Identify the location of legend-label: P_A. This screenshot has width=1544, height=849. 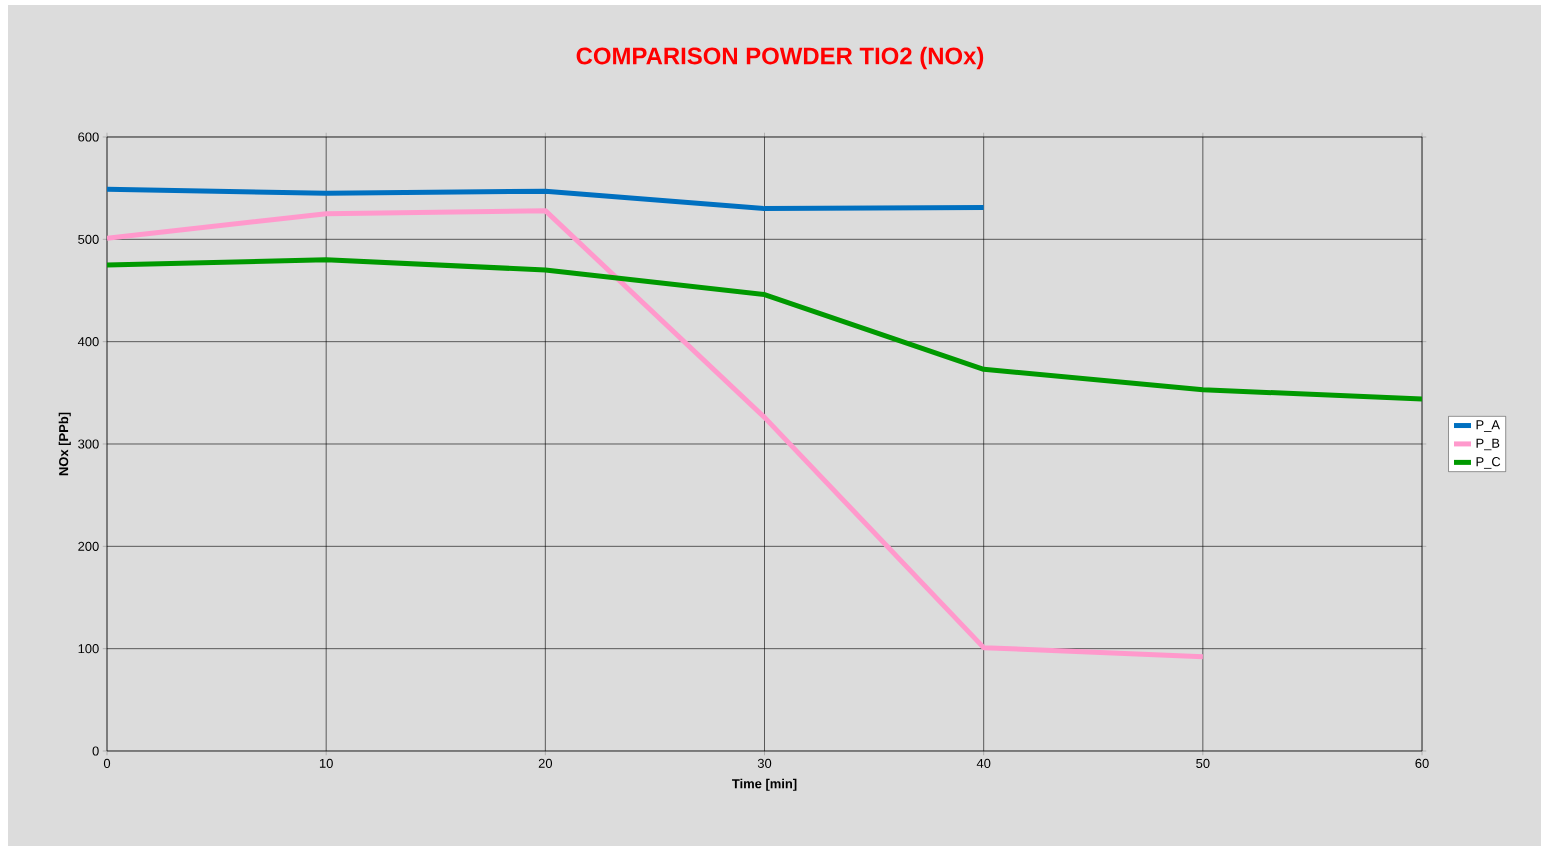
(1488, 426).